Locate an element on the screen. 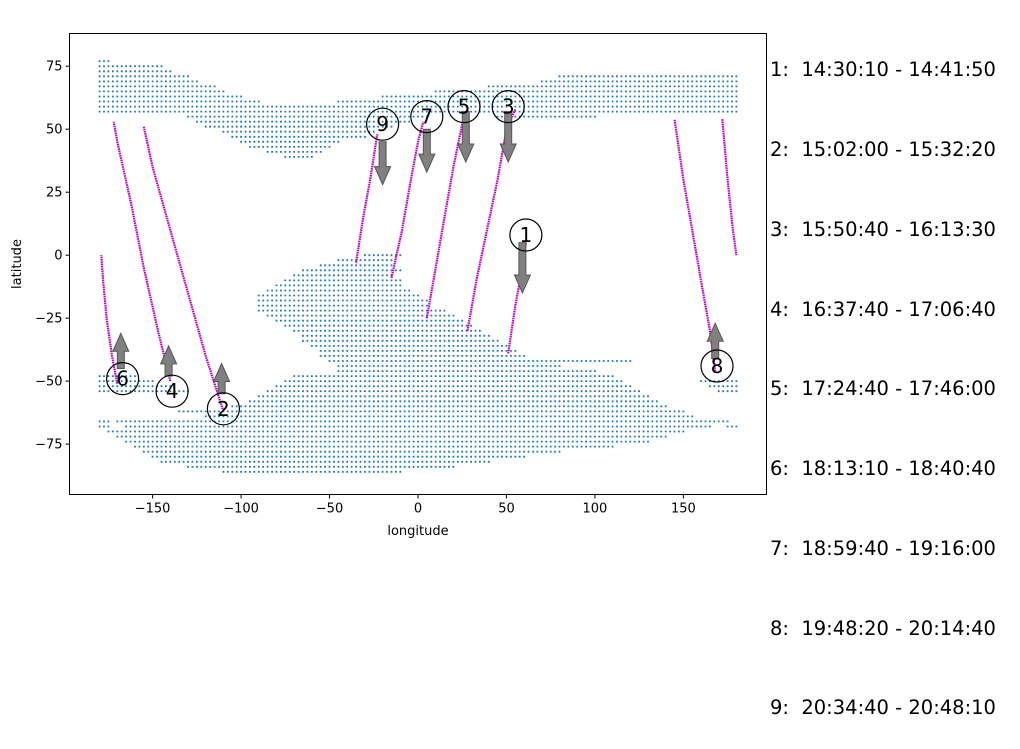 The height and width of the screenshot is (749, 1020). x-tick-label: −150 is located at coordinates (153, 509).